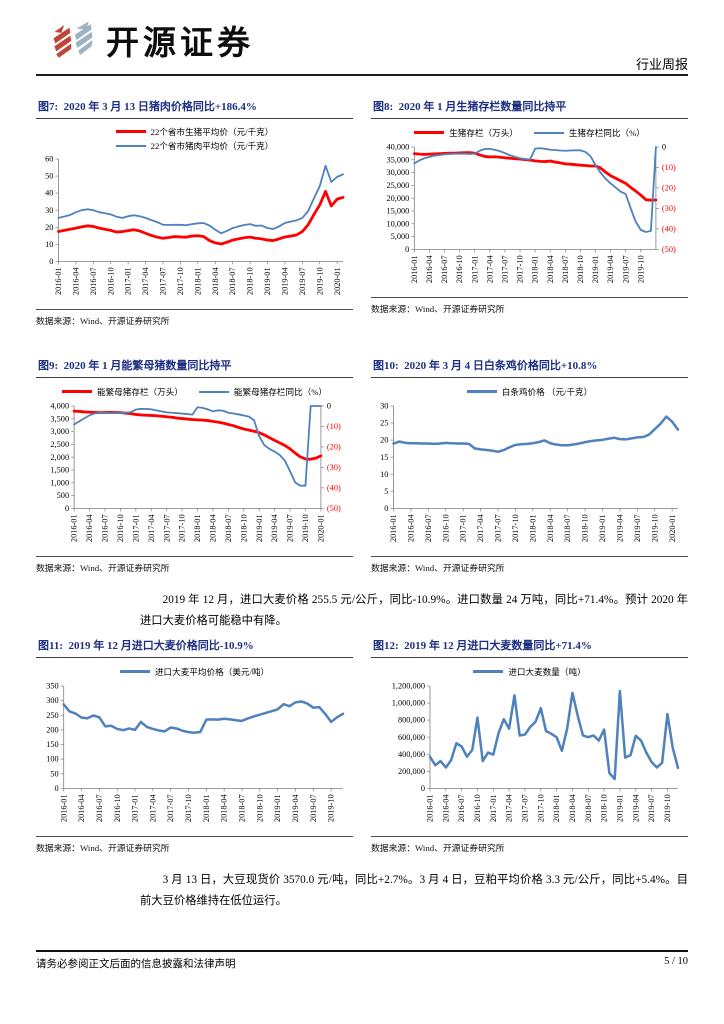  I want to click on legend-item: 进口大麦平均价格（美元/吨）, so click(194, 672).